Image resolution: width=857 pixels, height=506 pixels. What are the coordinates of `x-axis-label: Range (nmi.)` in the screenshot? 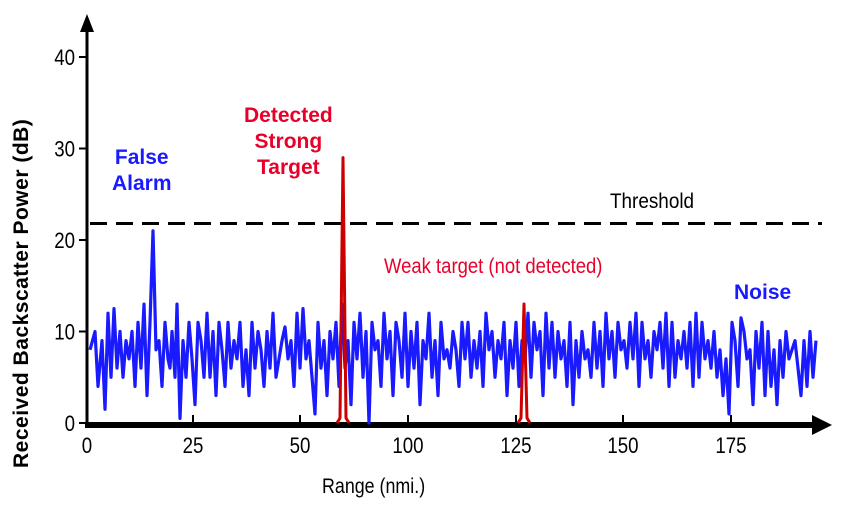 It's located at (374, 486).